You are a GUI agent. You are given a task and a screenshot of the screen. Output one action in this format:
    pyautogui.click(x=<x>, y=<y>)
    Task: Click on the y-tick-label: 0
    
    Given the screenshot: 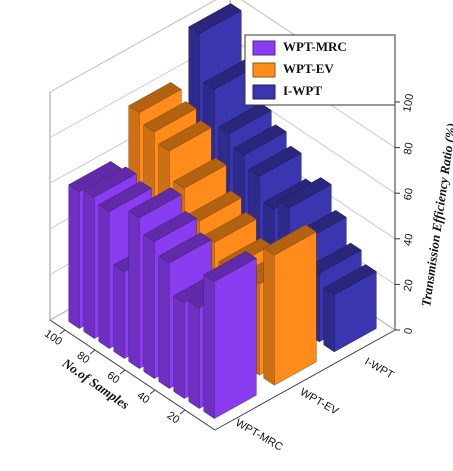 What is the action you would take?
    pyautogui.click(x=408, y=331)
    